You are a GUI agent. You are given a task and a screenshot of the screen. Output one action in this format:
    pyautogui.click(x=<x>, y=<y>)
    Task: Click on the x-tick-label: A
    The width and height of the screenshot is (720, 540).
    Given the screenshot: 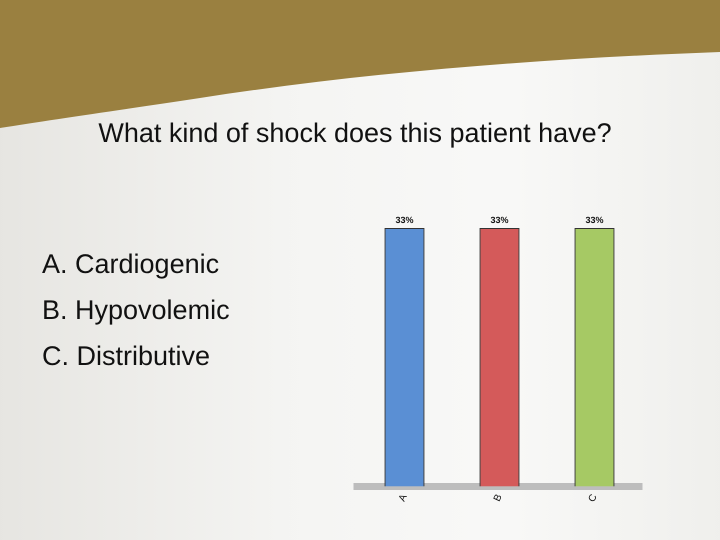 What is the action you would take?
    pyautogui.click(x=403, y=498)
    